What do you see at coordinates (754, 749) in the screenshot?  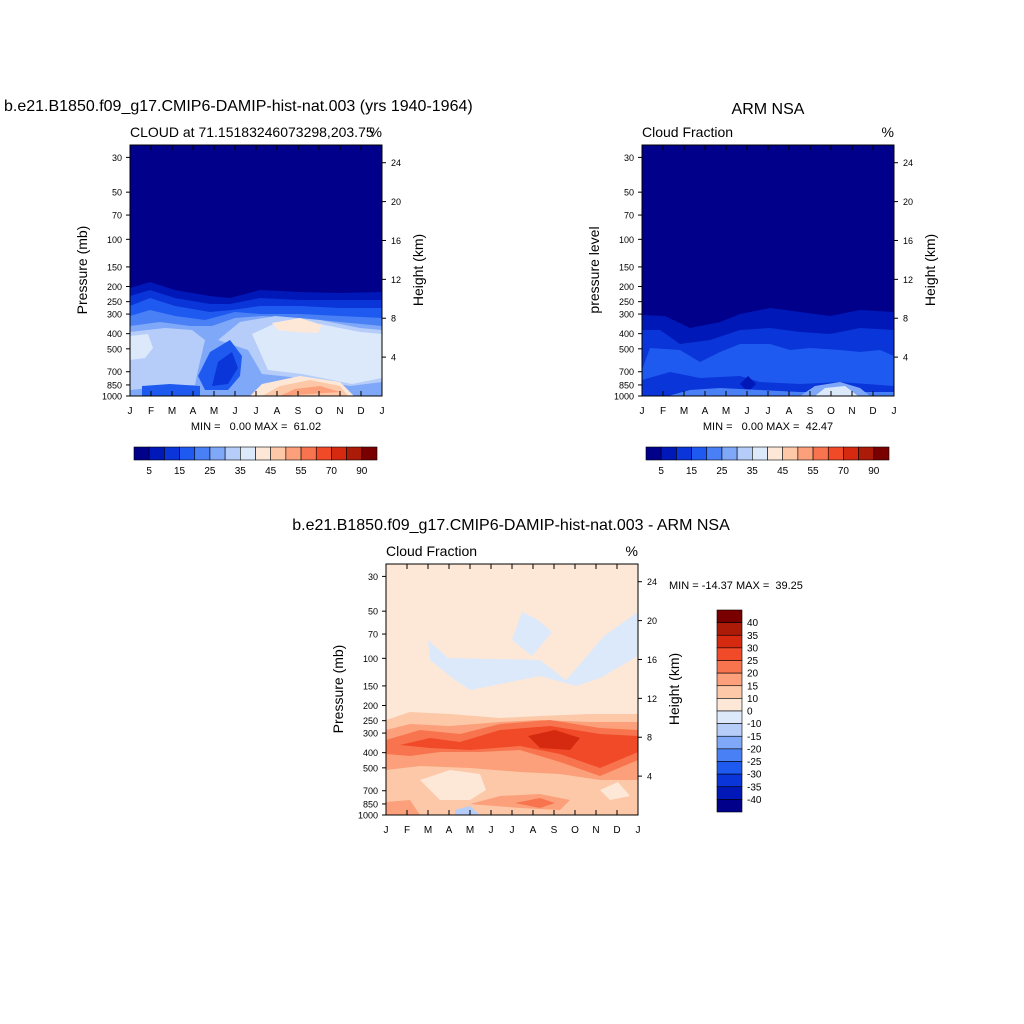 I see `colorbar-label: -20` at bounding box center [754, 749].